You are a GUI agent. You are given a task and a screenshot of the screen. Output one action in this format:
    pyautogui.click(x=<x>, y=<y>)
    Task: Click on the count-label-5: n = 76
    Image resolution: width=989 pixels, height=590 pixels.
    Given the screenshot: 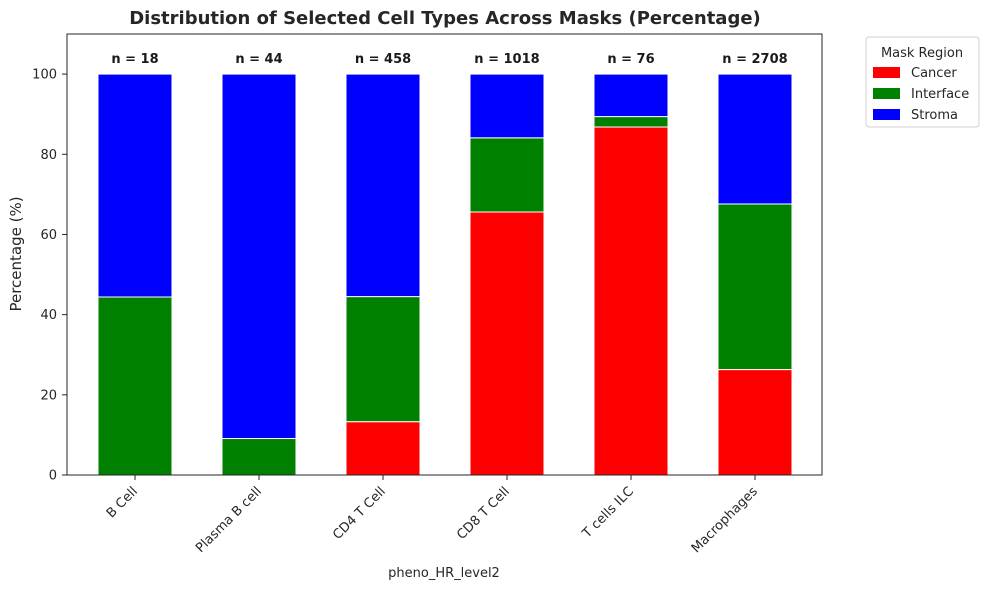 What is the action you would take?
    pyautogui.click(x=630, y=59)
    